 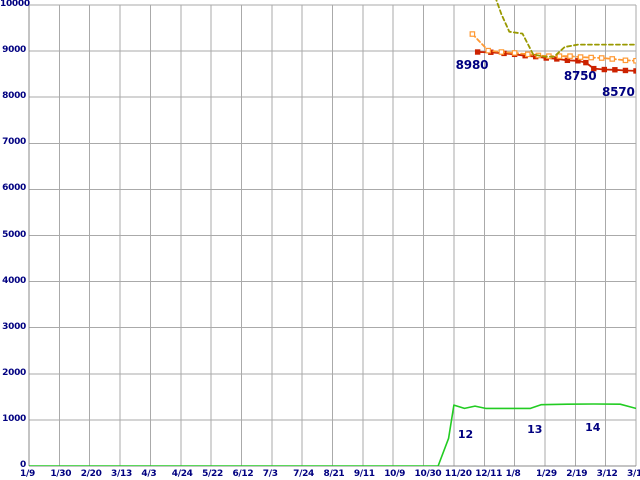 I want to click on data-point-label: 8980, so click(x=472, y=65).